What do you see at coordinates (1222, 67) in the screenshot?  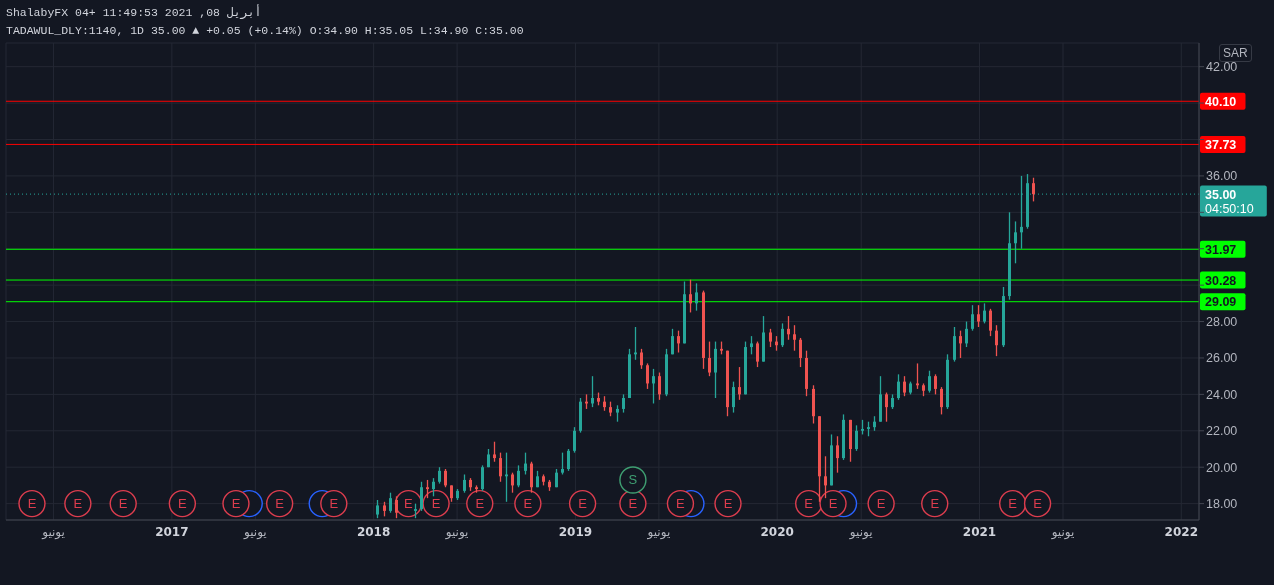 I see `y-tick-label: 42.00` at bounding box center [1222, 67].